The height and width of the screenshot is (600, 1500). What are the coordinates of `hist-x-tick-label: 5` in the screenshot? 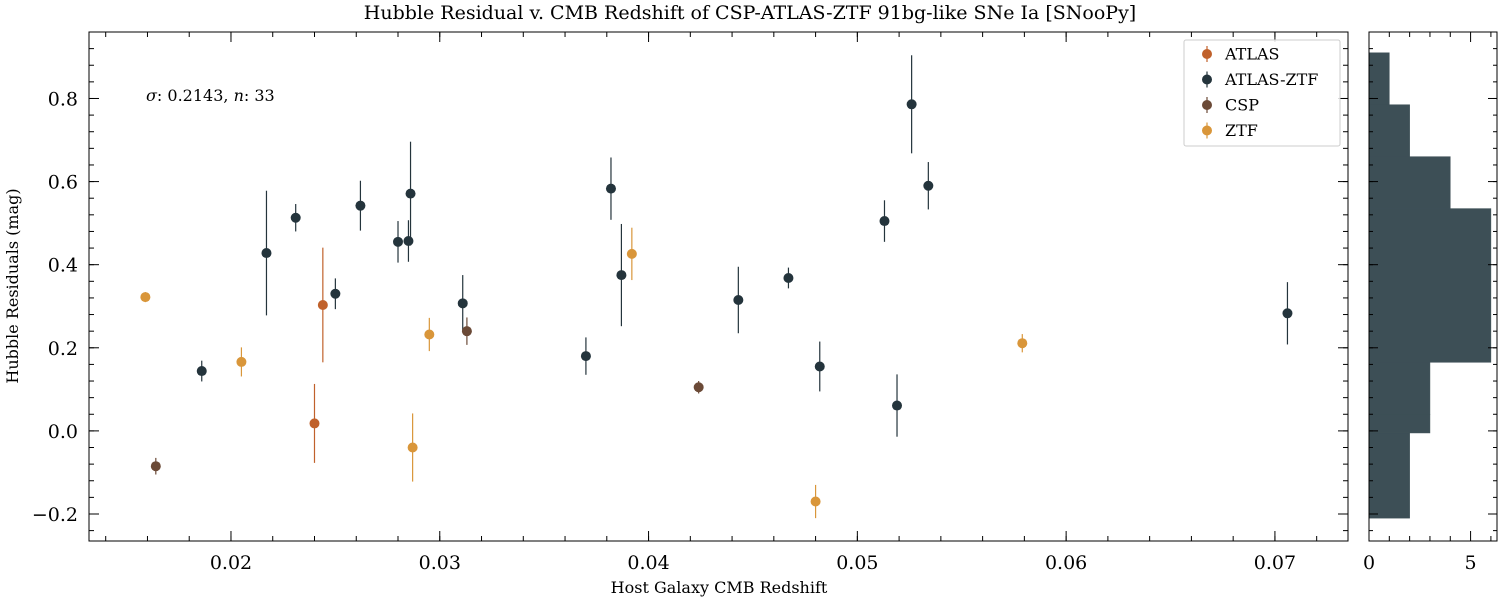 It's located at (1471, 563).